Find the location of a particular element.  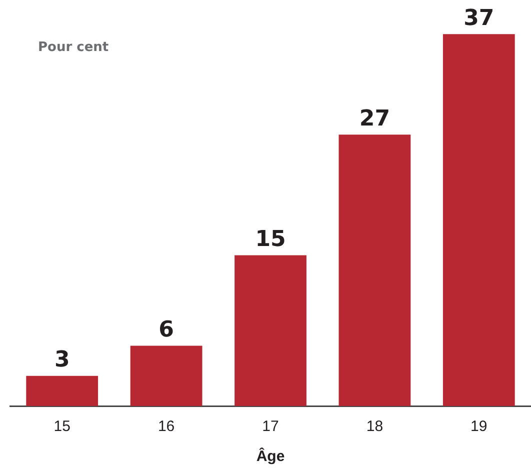

data-label: 37 is located at coordinates (479, 18).